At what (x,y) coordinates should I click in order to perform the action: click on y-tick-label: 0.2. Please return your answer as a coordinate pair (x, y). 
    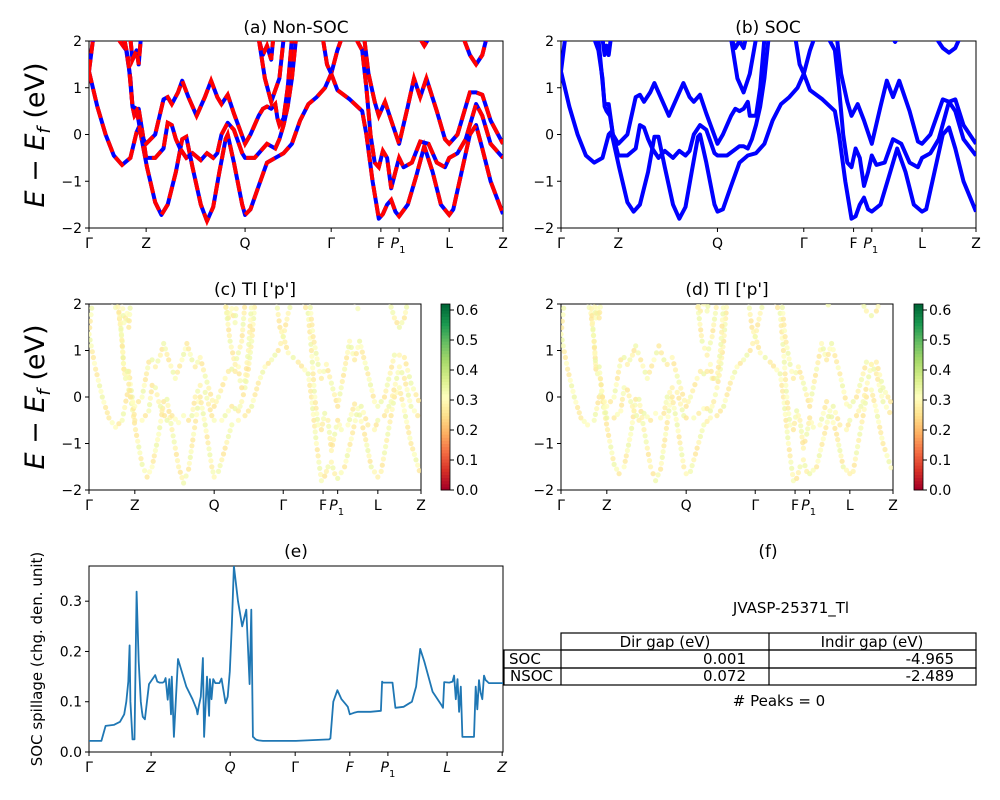
    Looking at the image, I should click on (71, 652).